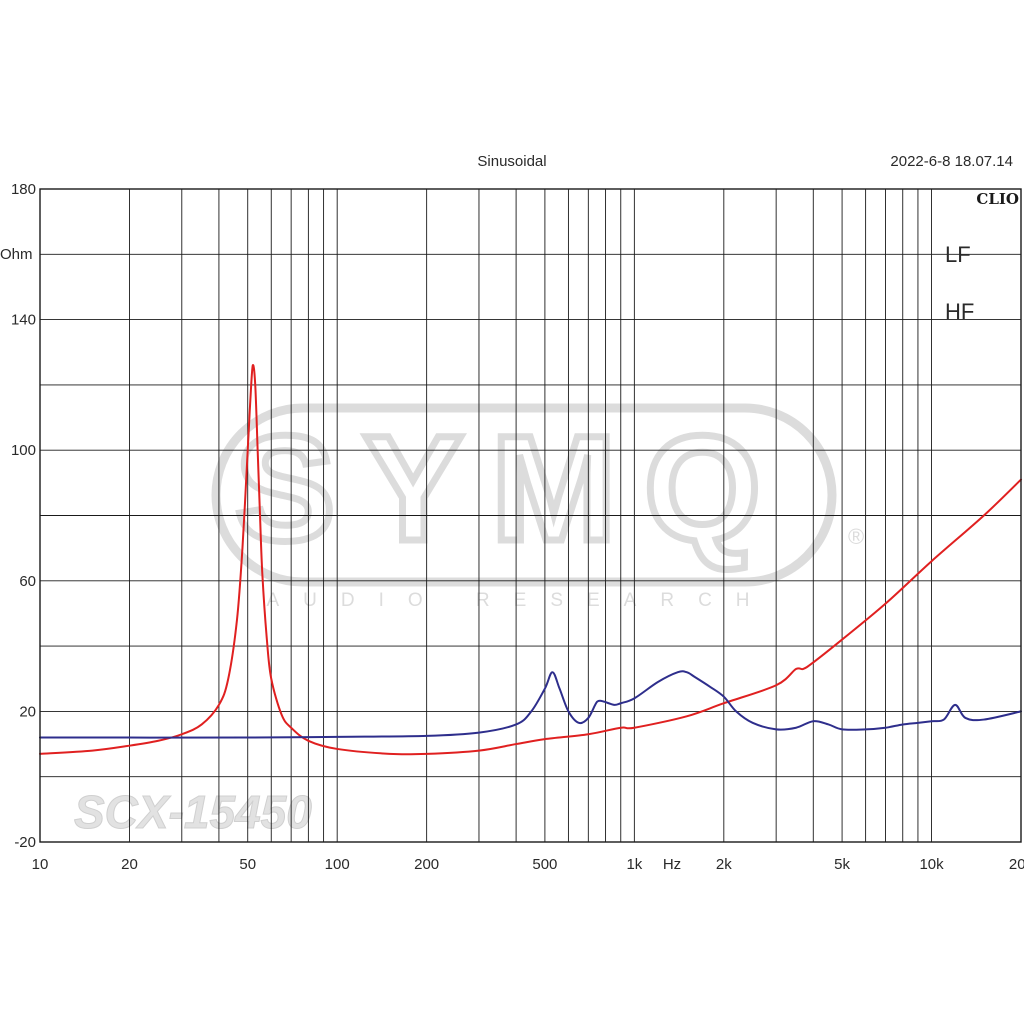 This screenshot has width=1024, height=1024. I want to click on x-tick-label: 20, so click(129, 864).